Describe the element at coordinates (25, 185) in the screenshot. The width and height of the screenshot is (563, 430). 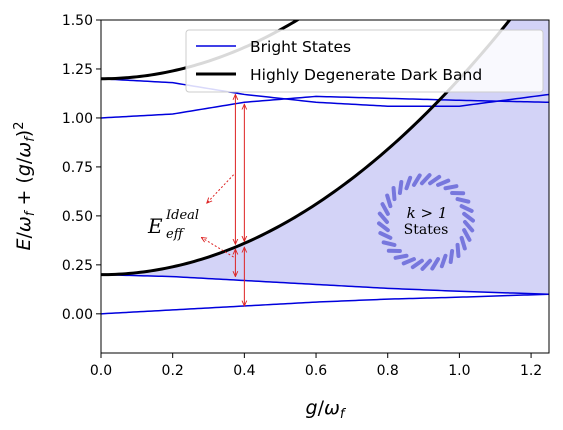
I see `y-axis-label: E/ωf + (g/ωf)2` at that location.